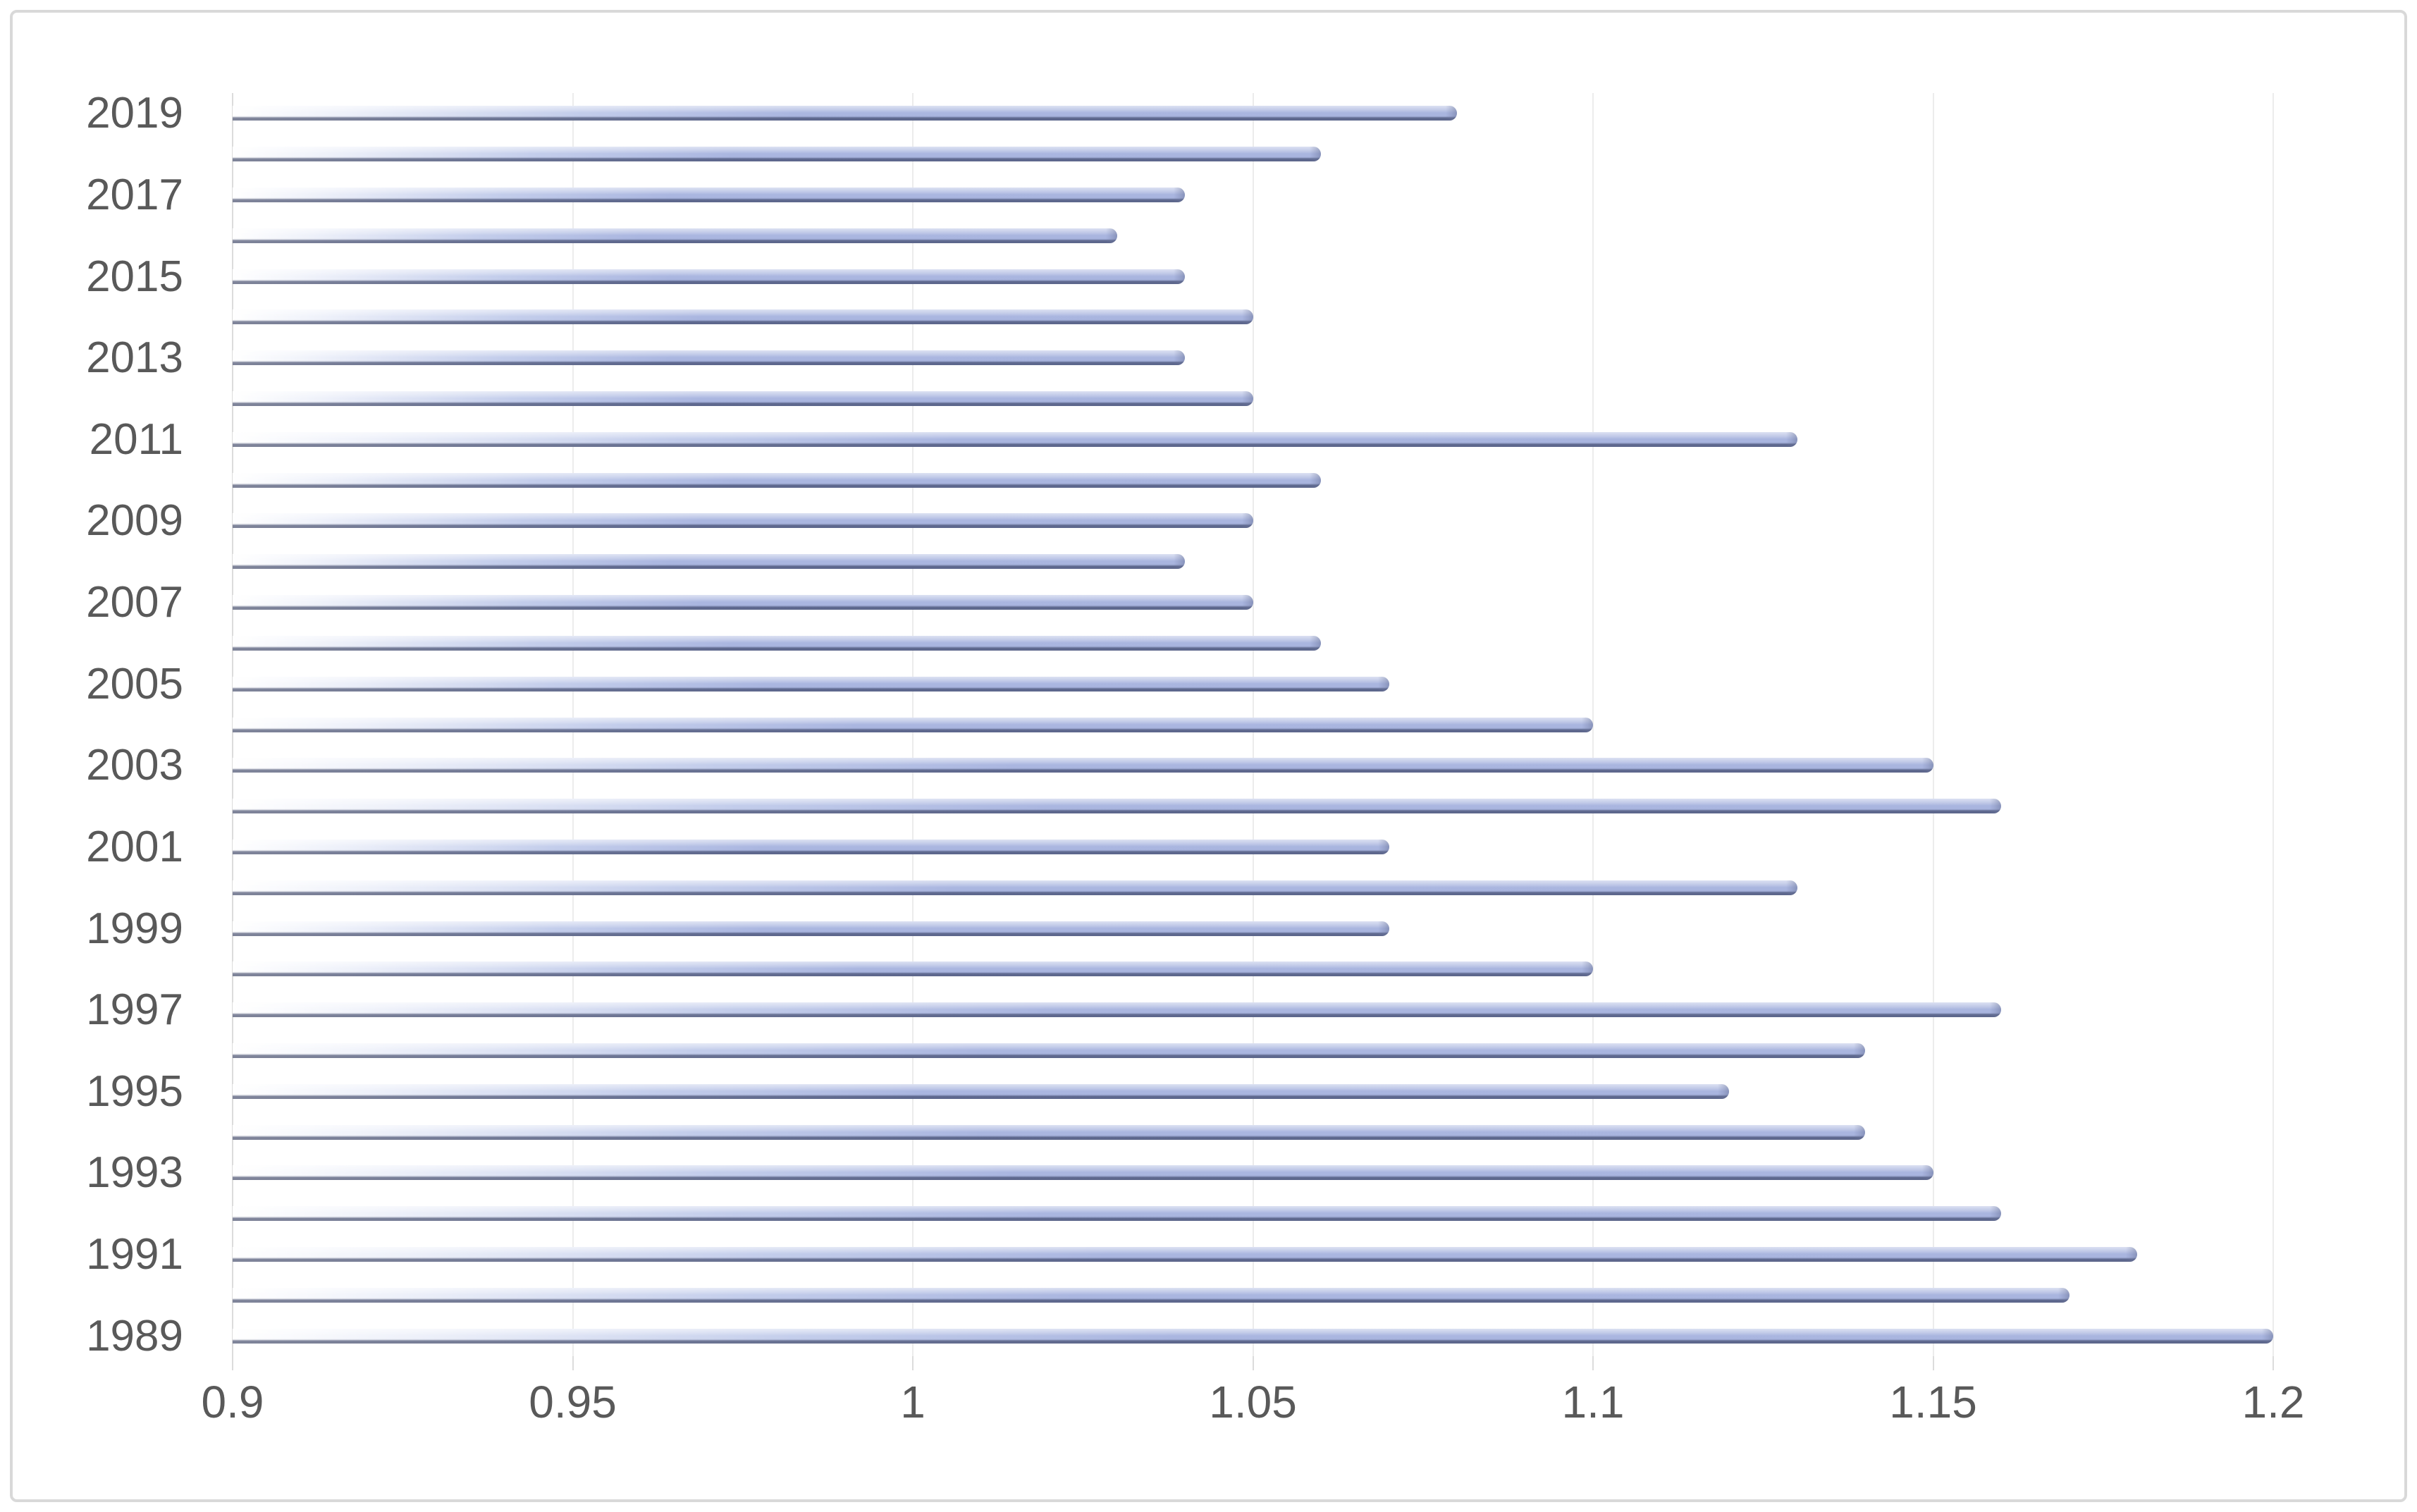 This screenshot has height=1512, width=2417. Describe the element at coordinates (1083, 1173) in the screenshot. I see `bar-1993` at that location.